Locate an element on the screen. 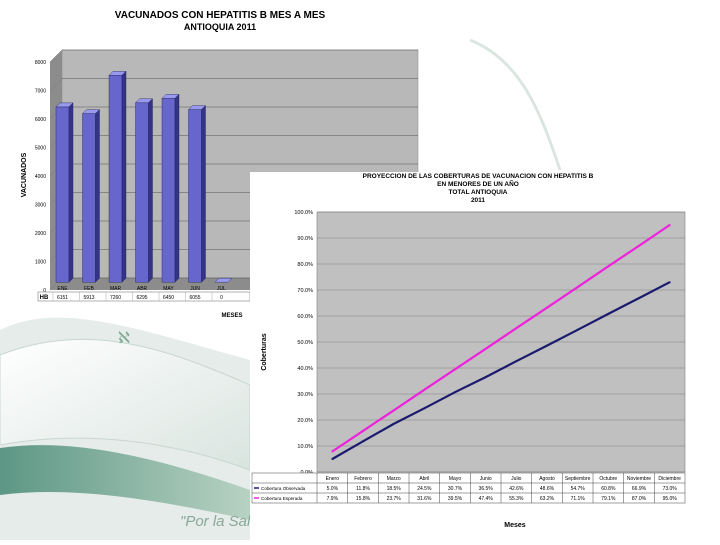 The image size is (720, 545). line-chart-y-tick-label: 70.0% is located at coordinates (305, 291).